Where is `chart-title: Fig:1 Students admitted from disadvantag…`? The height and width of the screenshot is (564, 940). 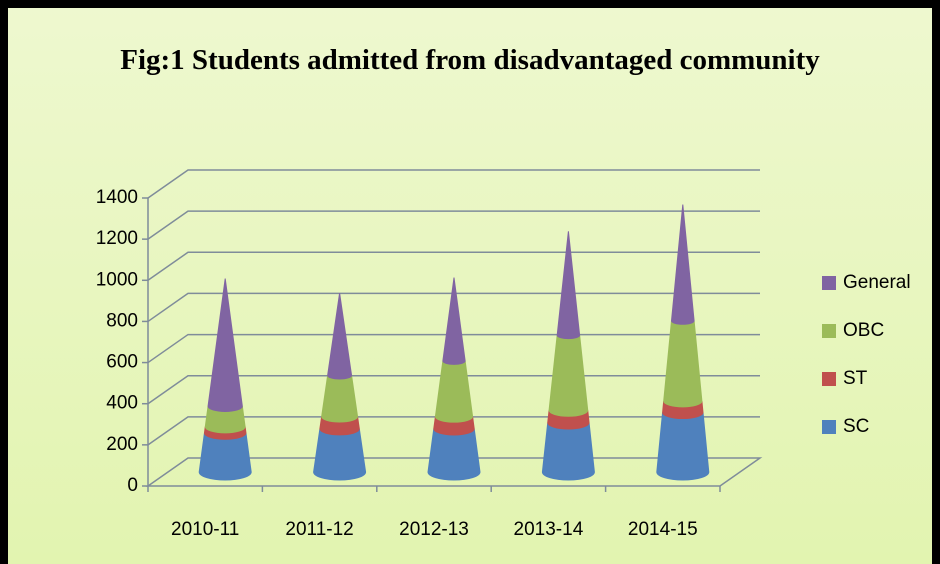 chart-title: Fig:1 Students admitted from disadvantag… is located at coordinates (470, 60).